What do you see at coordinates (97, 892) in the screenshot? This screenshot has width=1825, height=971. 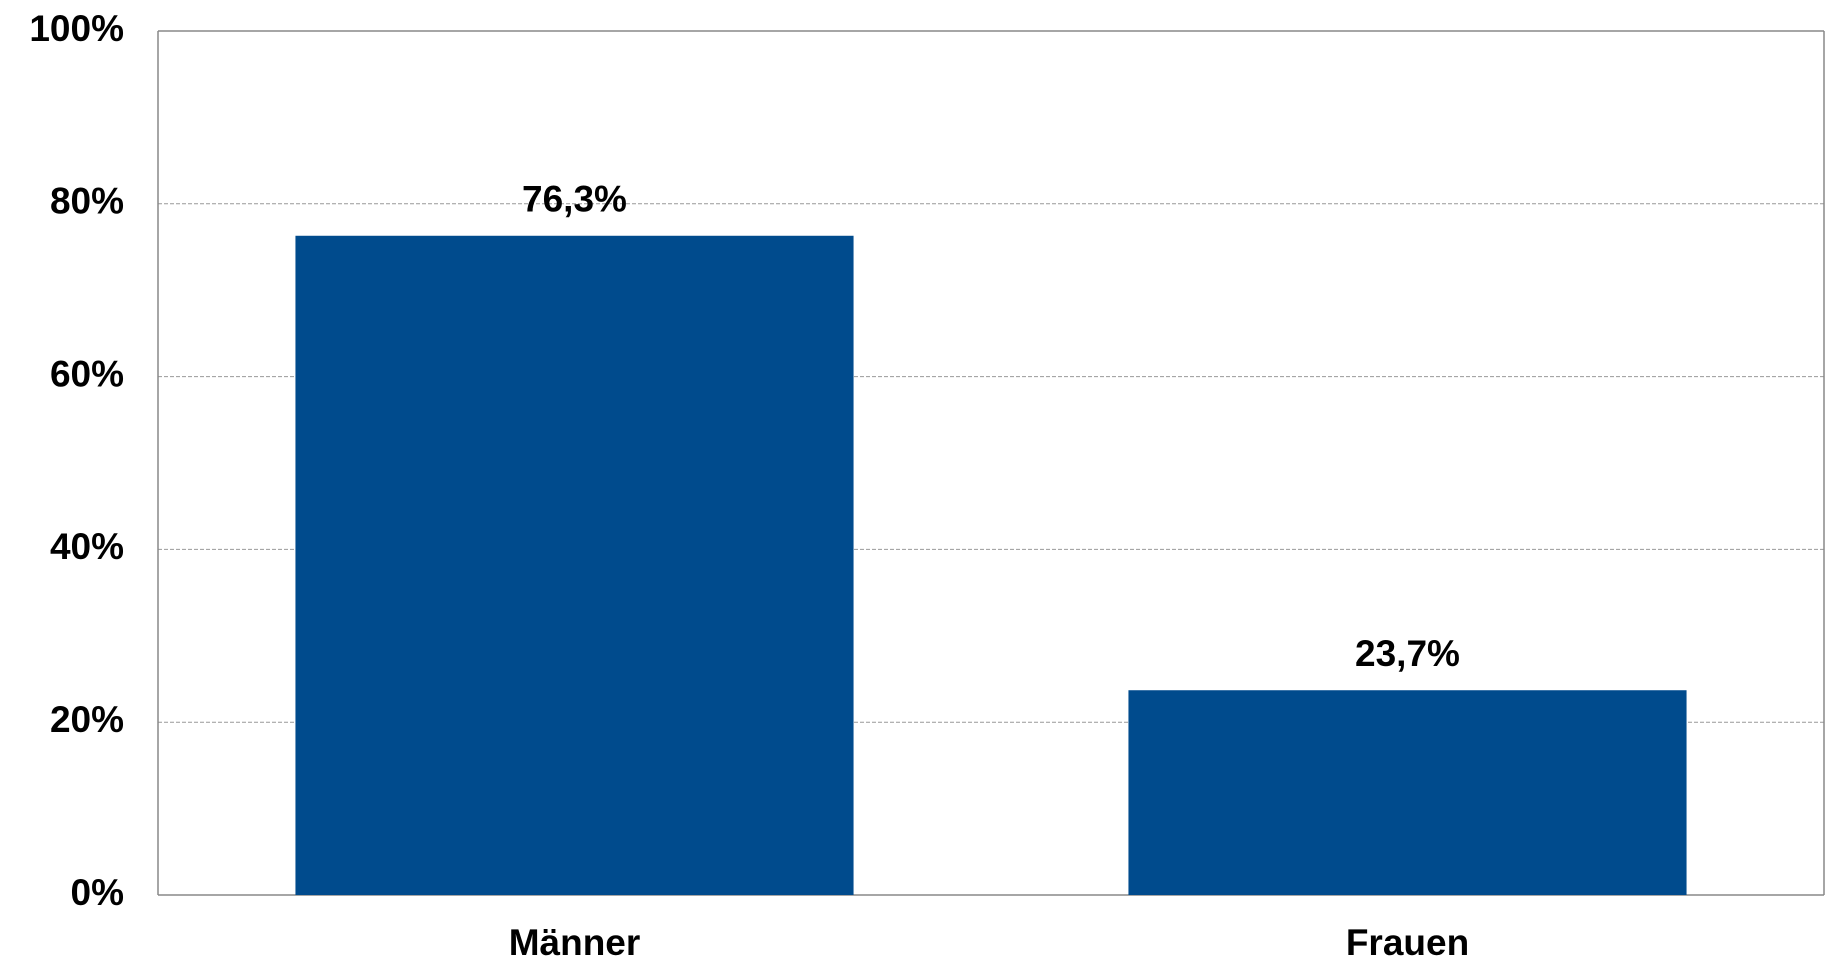 I see `y-tick-label: 0%` at bounding box center [97, 892].